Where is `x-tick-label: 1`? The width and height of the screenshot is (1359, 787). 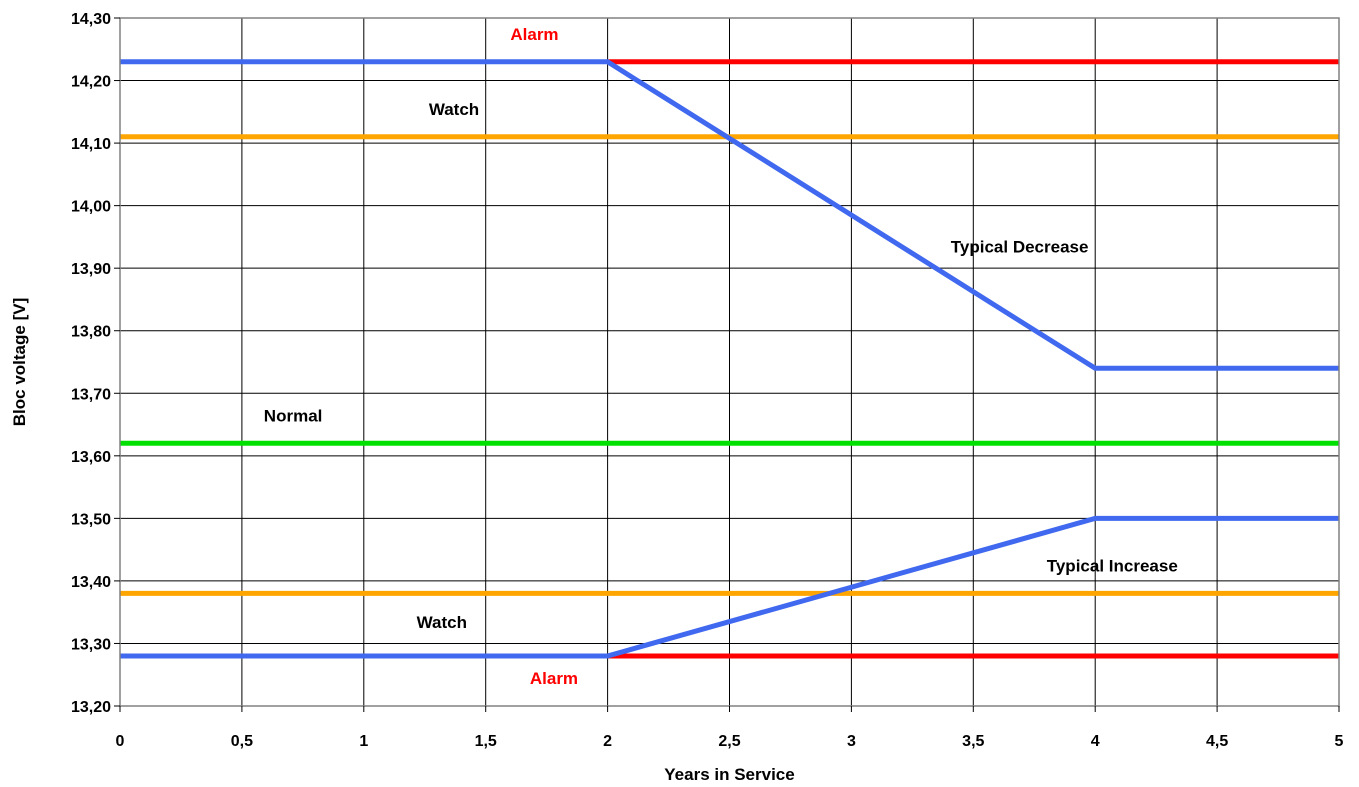
x-tick-label: 1 is located at coordinates (363, 741).